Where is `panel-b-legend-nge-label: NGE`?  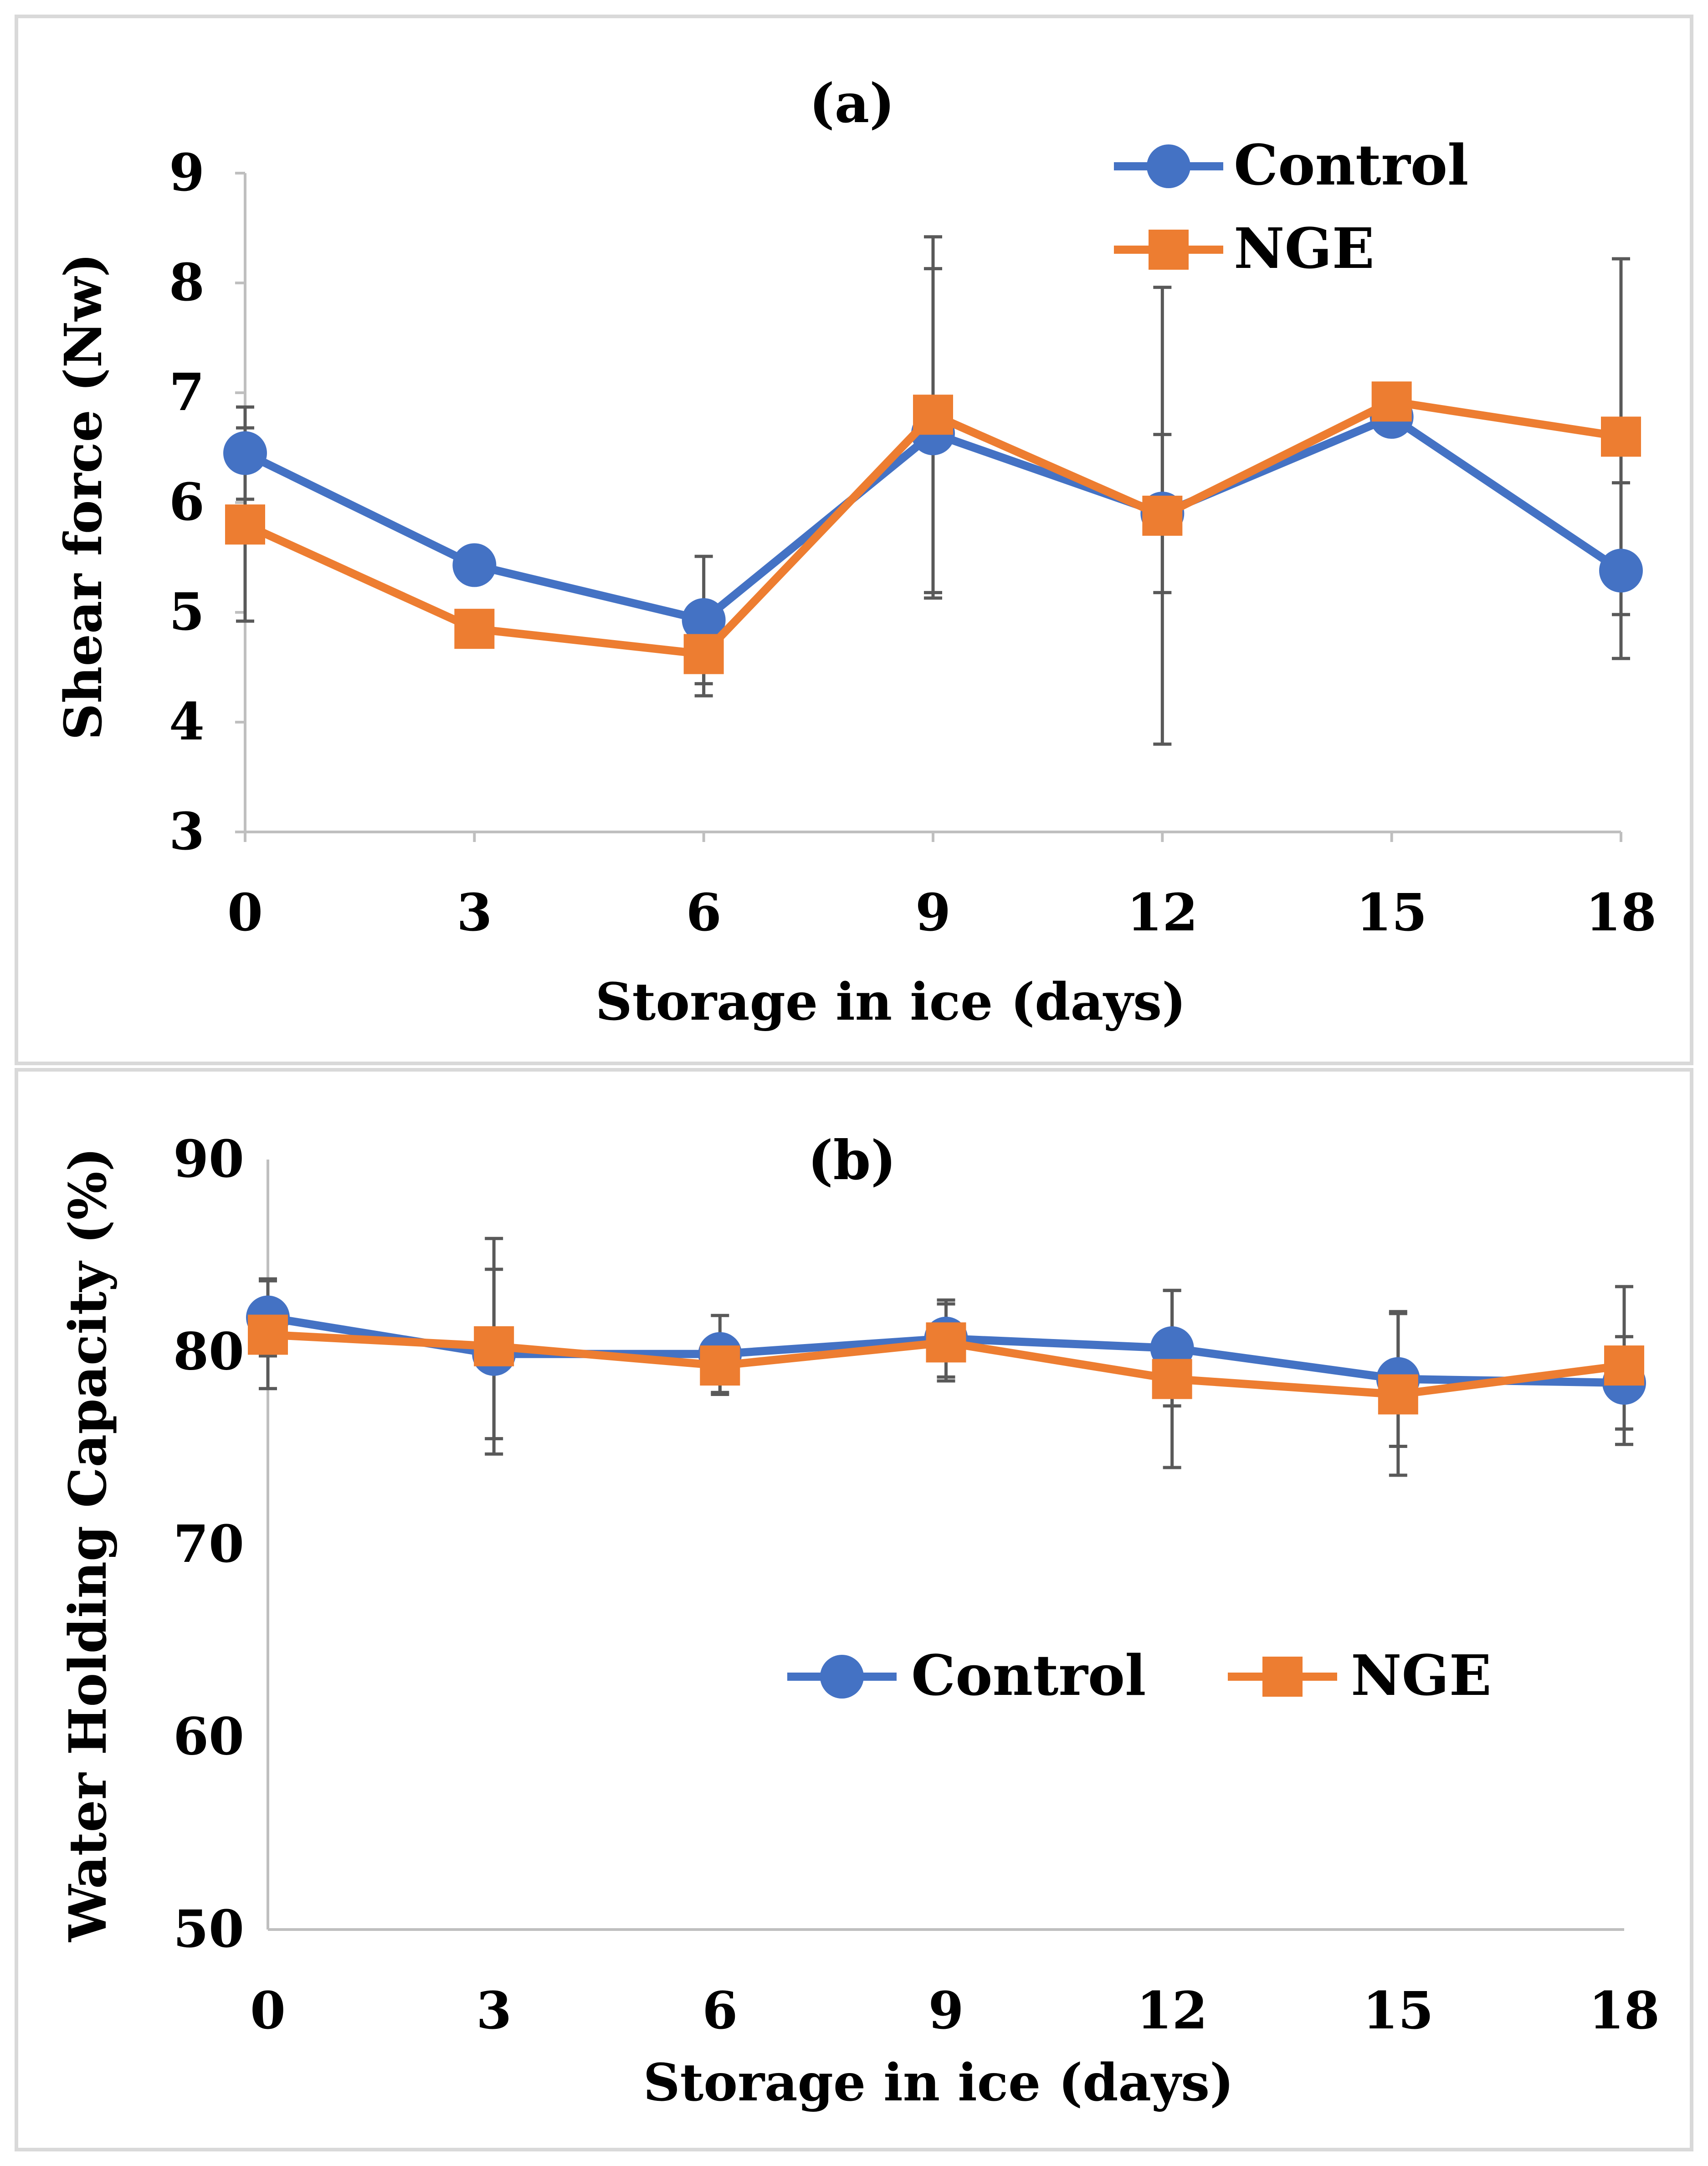
panel-b-legend-nge-label: NGE is located at coordinates (1421, 1675).